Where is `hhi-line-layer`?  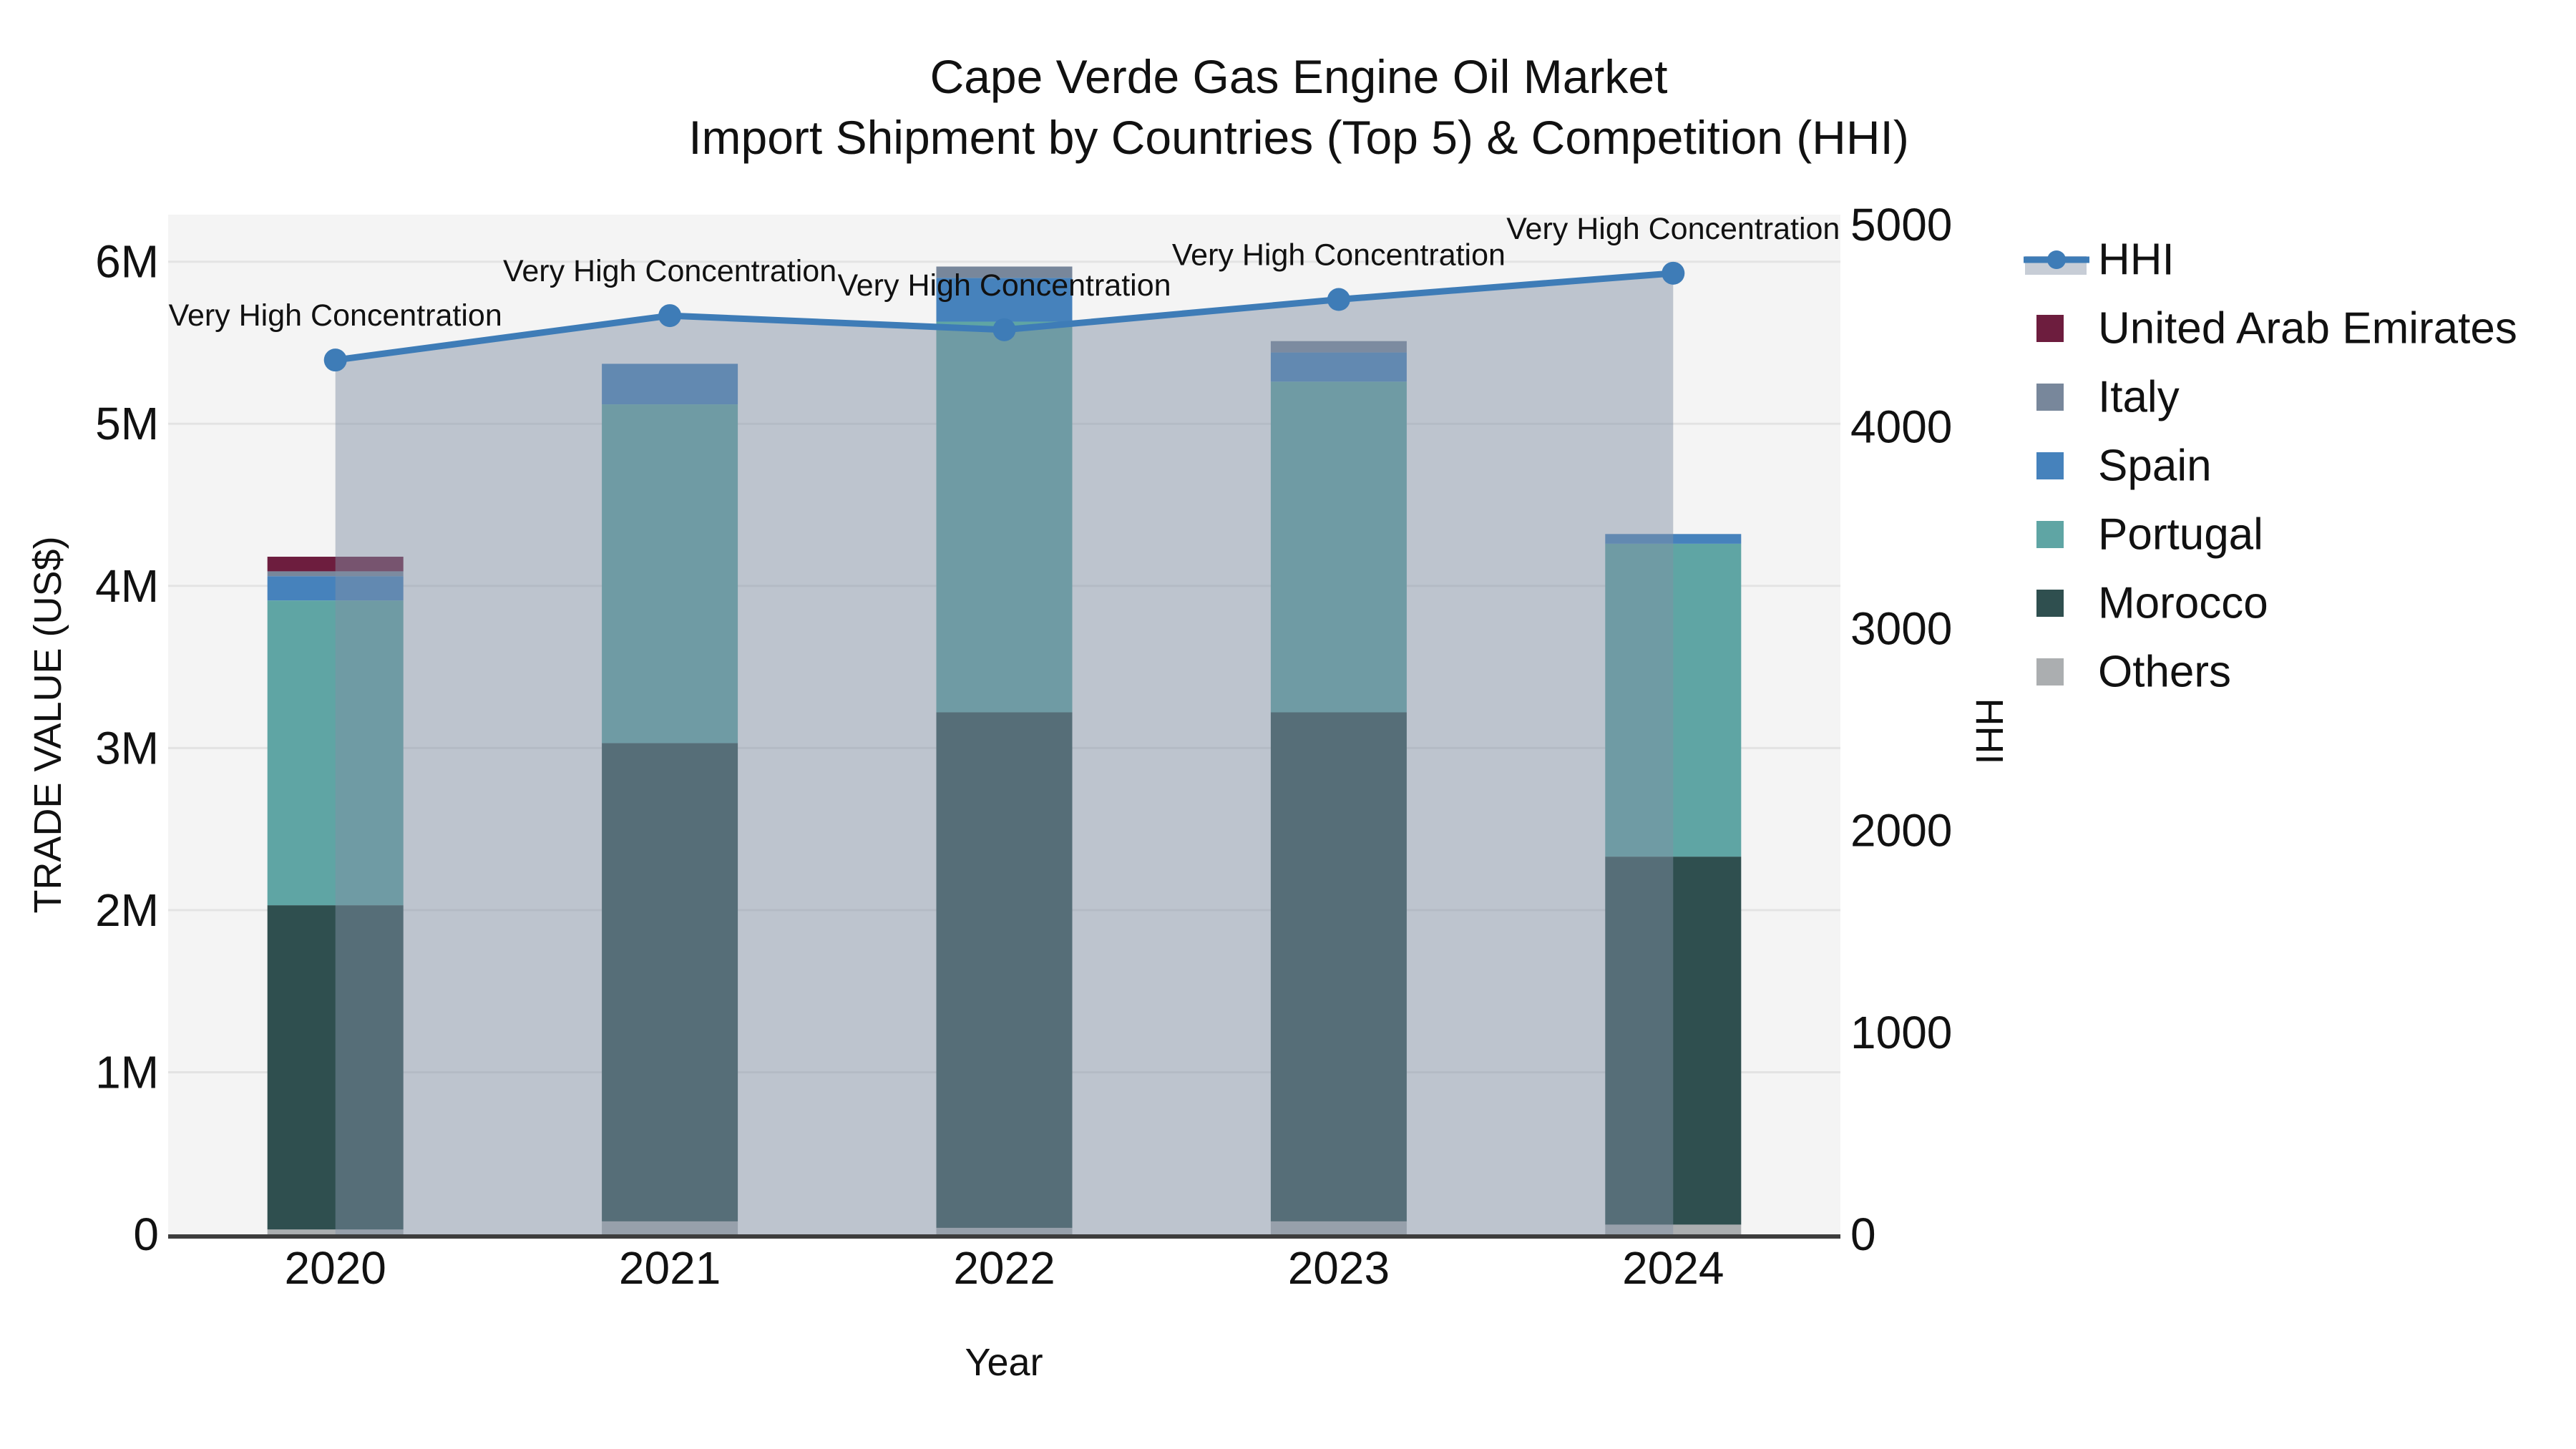 hhi-line-layer is located at coordinates (1004, 316).